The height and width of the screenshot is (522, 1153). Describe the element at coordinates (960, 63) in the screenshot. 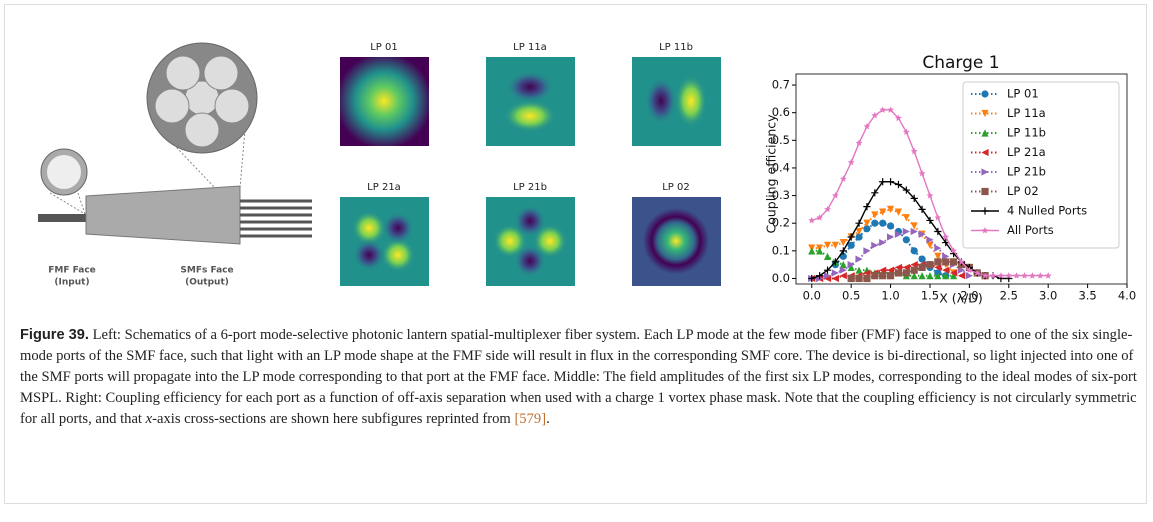

I see `chart-title: Charge 1` at that location.